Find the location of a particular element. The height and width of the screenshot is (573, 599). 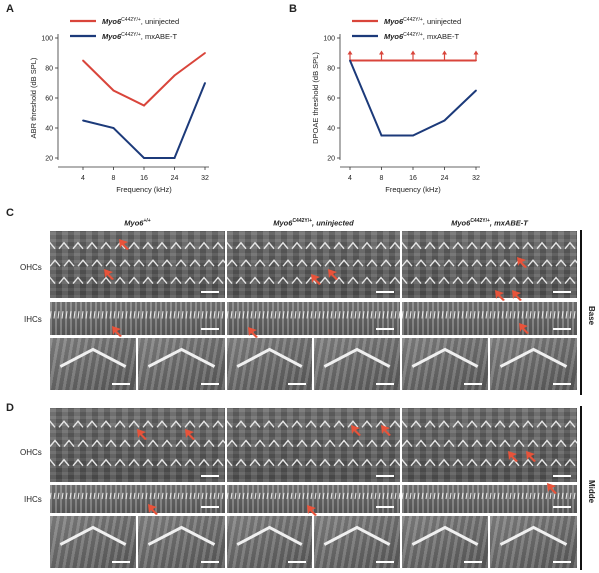

ihc-bundle-row is located at coordinates (313, 315).